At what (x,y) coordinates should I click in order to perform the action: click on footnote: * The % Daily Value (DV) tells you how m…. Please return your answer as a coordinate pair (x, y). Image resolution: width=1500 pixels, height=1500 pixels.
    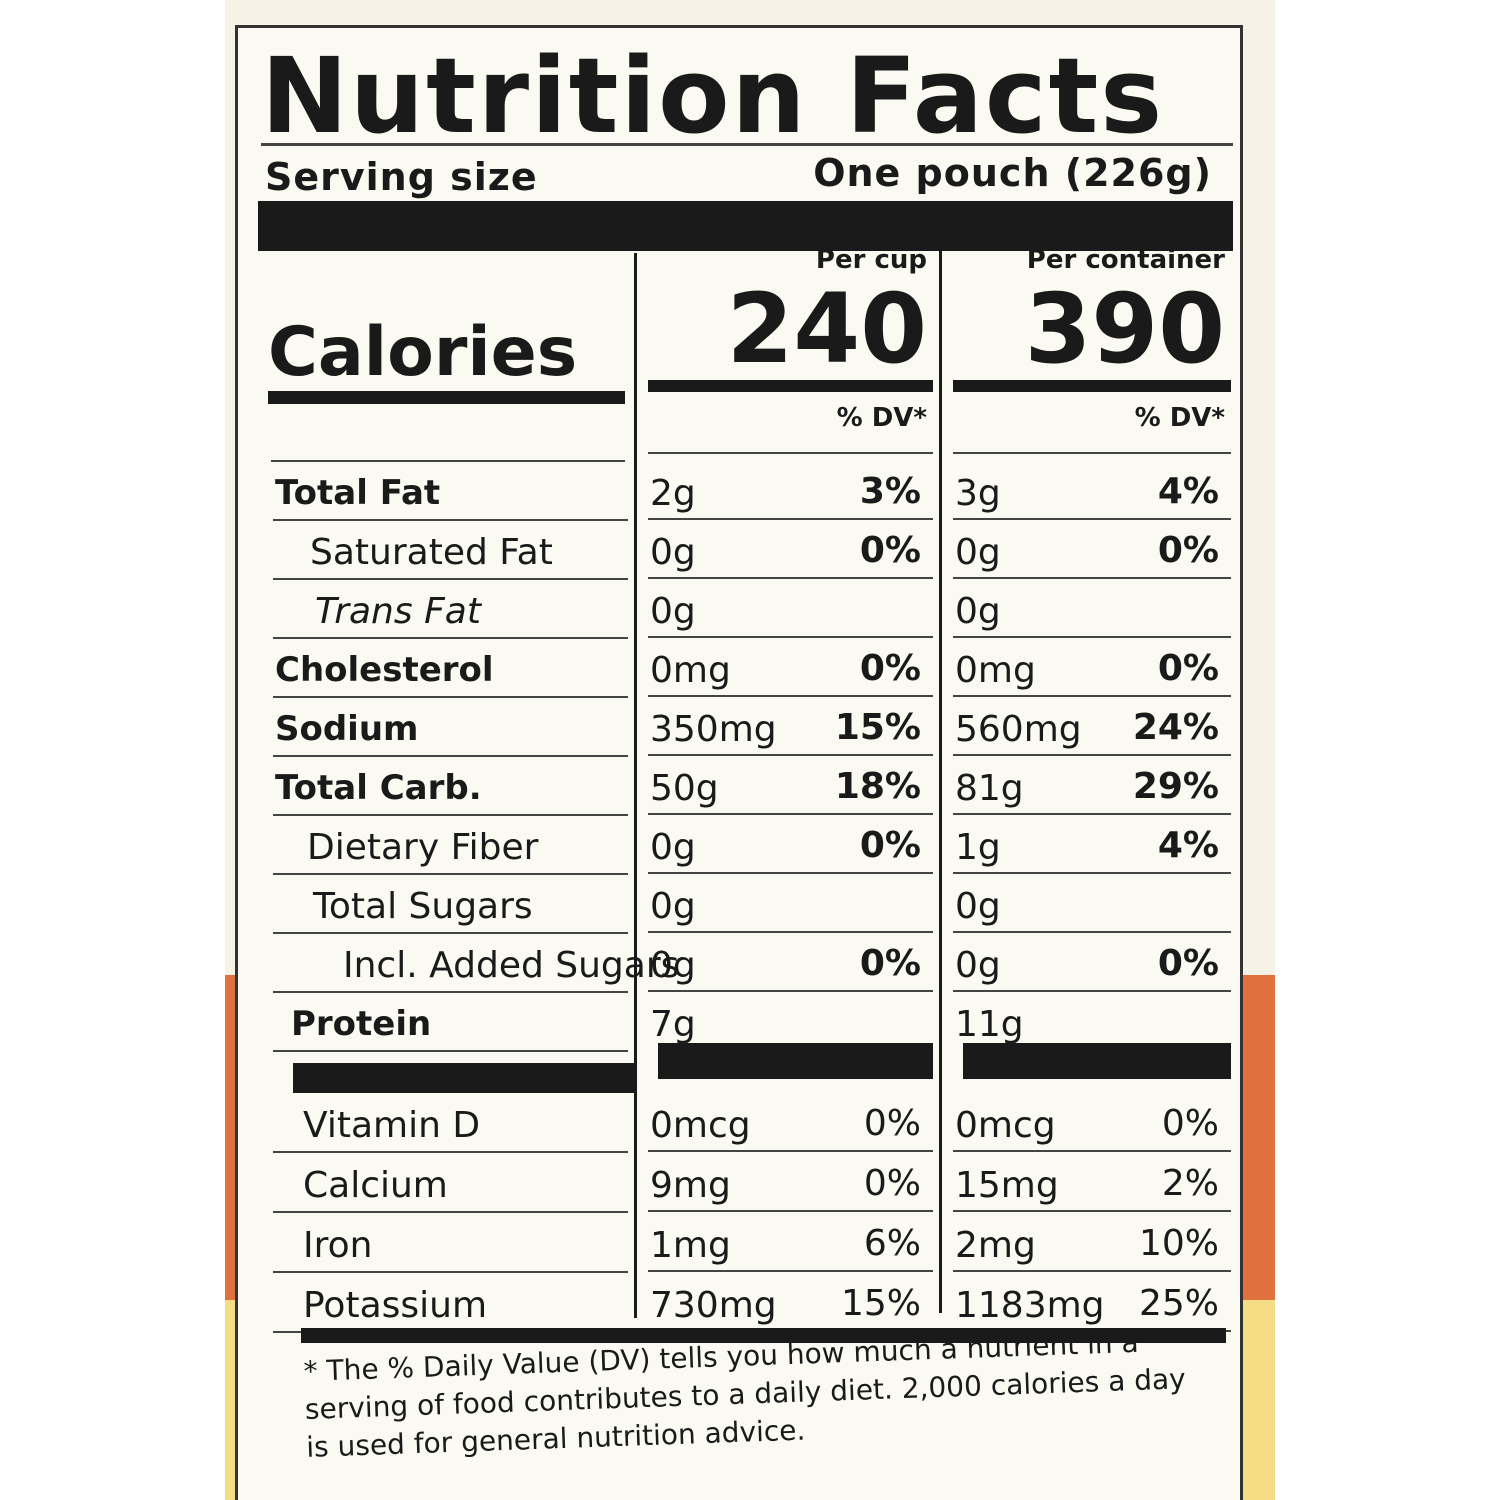
    Looking at the image, I should click on (745, 1394).